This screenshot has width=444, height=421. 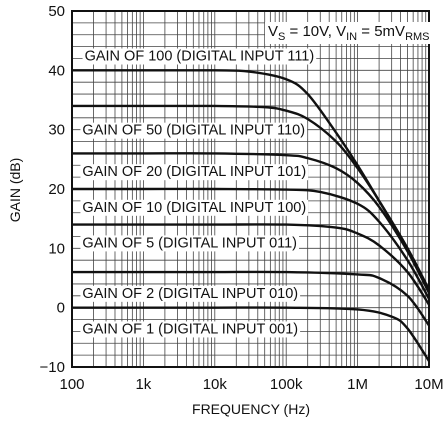 What do you see at coordinates (56, 11) in the screenshot?
I see `y-tick-label: 50` at bounding box center [56, 11].